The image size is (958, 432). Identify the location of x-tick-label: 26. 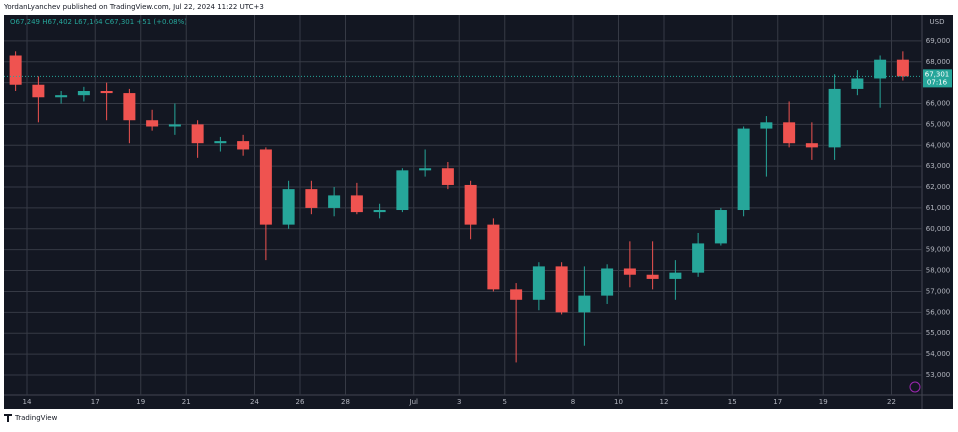
(300, 402).